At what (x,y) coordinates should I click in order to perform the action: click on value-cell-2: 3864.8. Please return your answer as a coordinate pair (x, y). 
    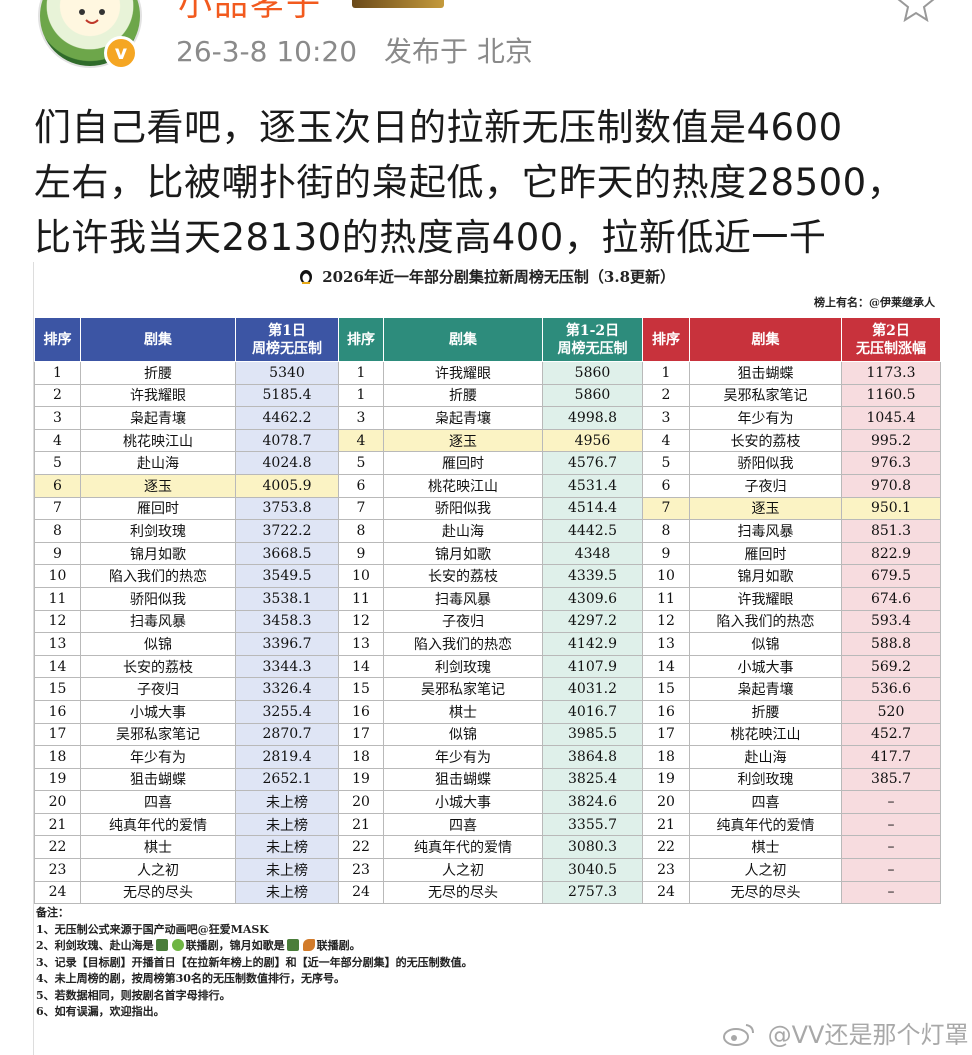
    Looking at the image, I should click on (592, 757).